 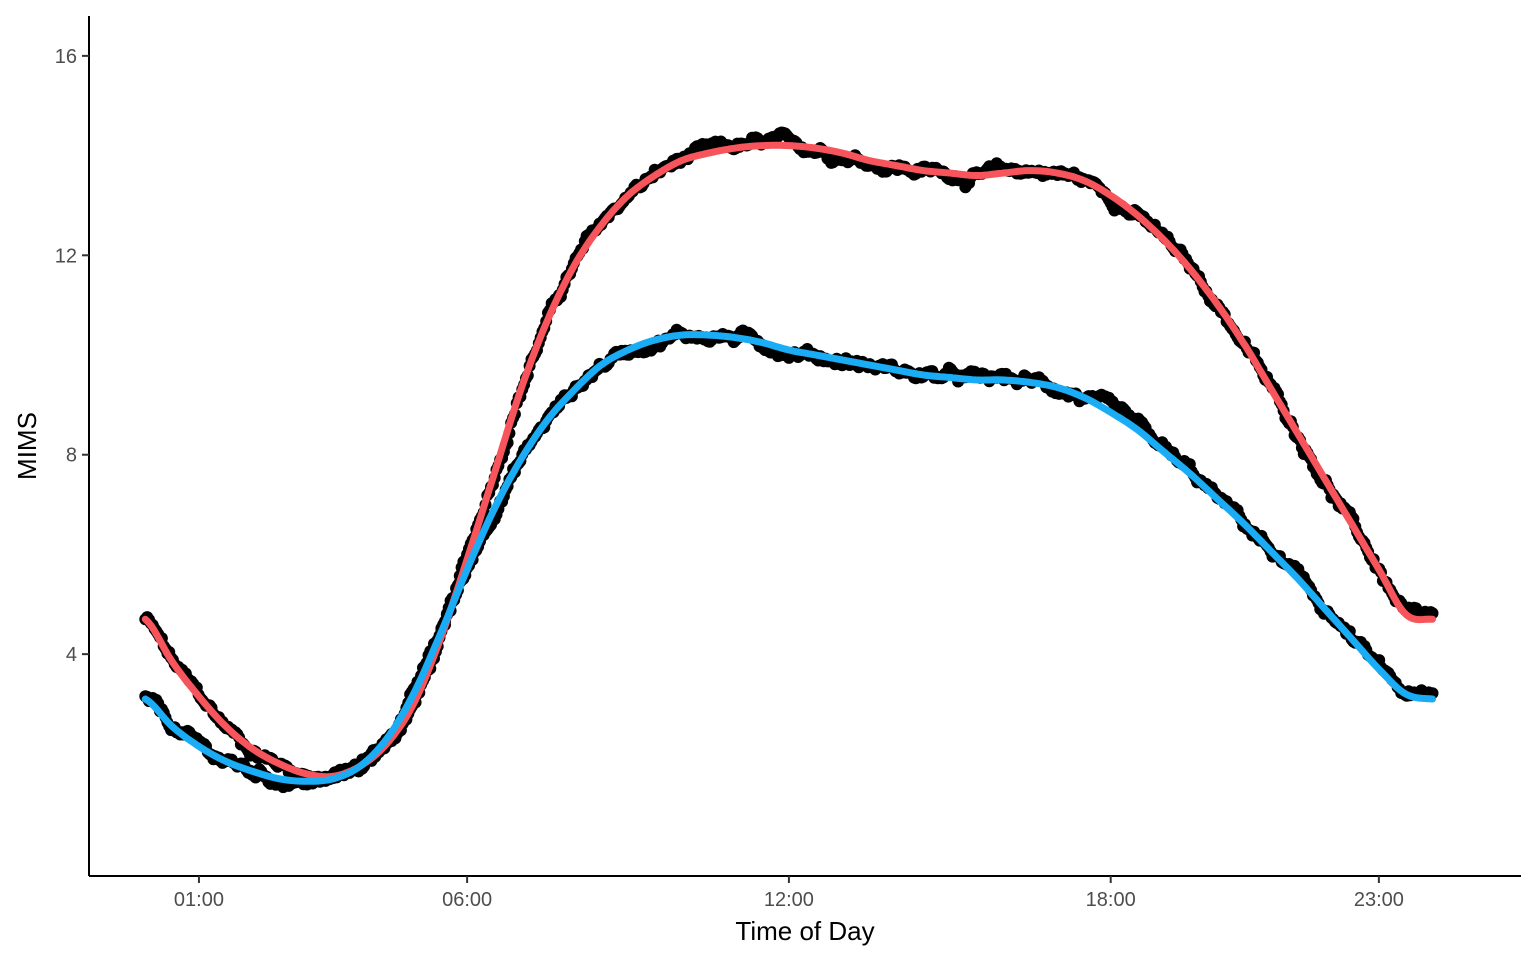 What do you see at coordinates (66, 57) in the screenshot?
I see `y-tick-label: 16` at bounding box center [66, 57].